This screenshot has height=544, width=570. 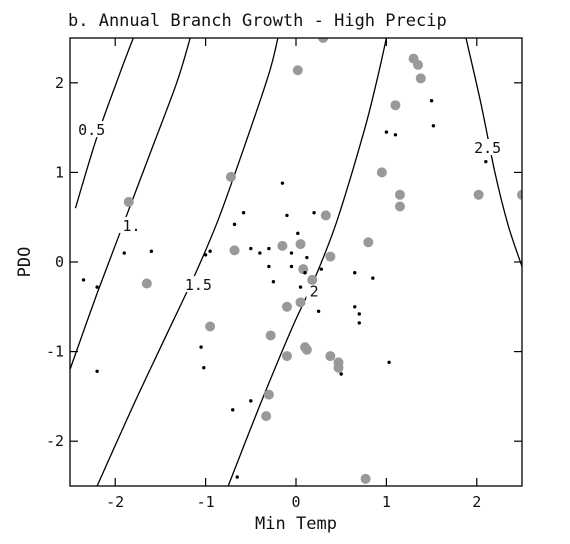 I want to click on x-tick-label-5: 2, so click(x=476, y=502).